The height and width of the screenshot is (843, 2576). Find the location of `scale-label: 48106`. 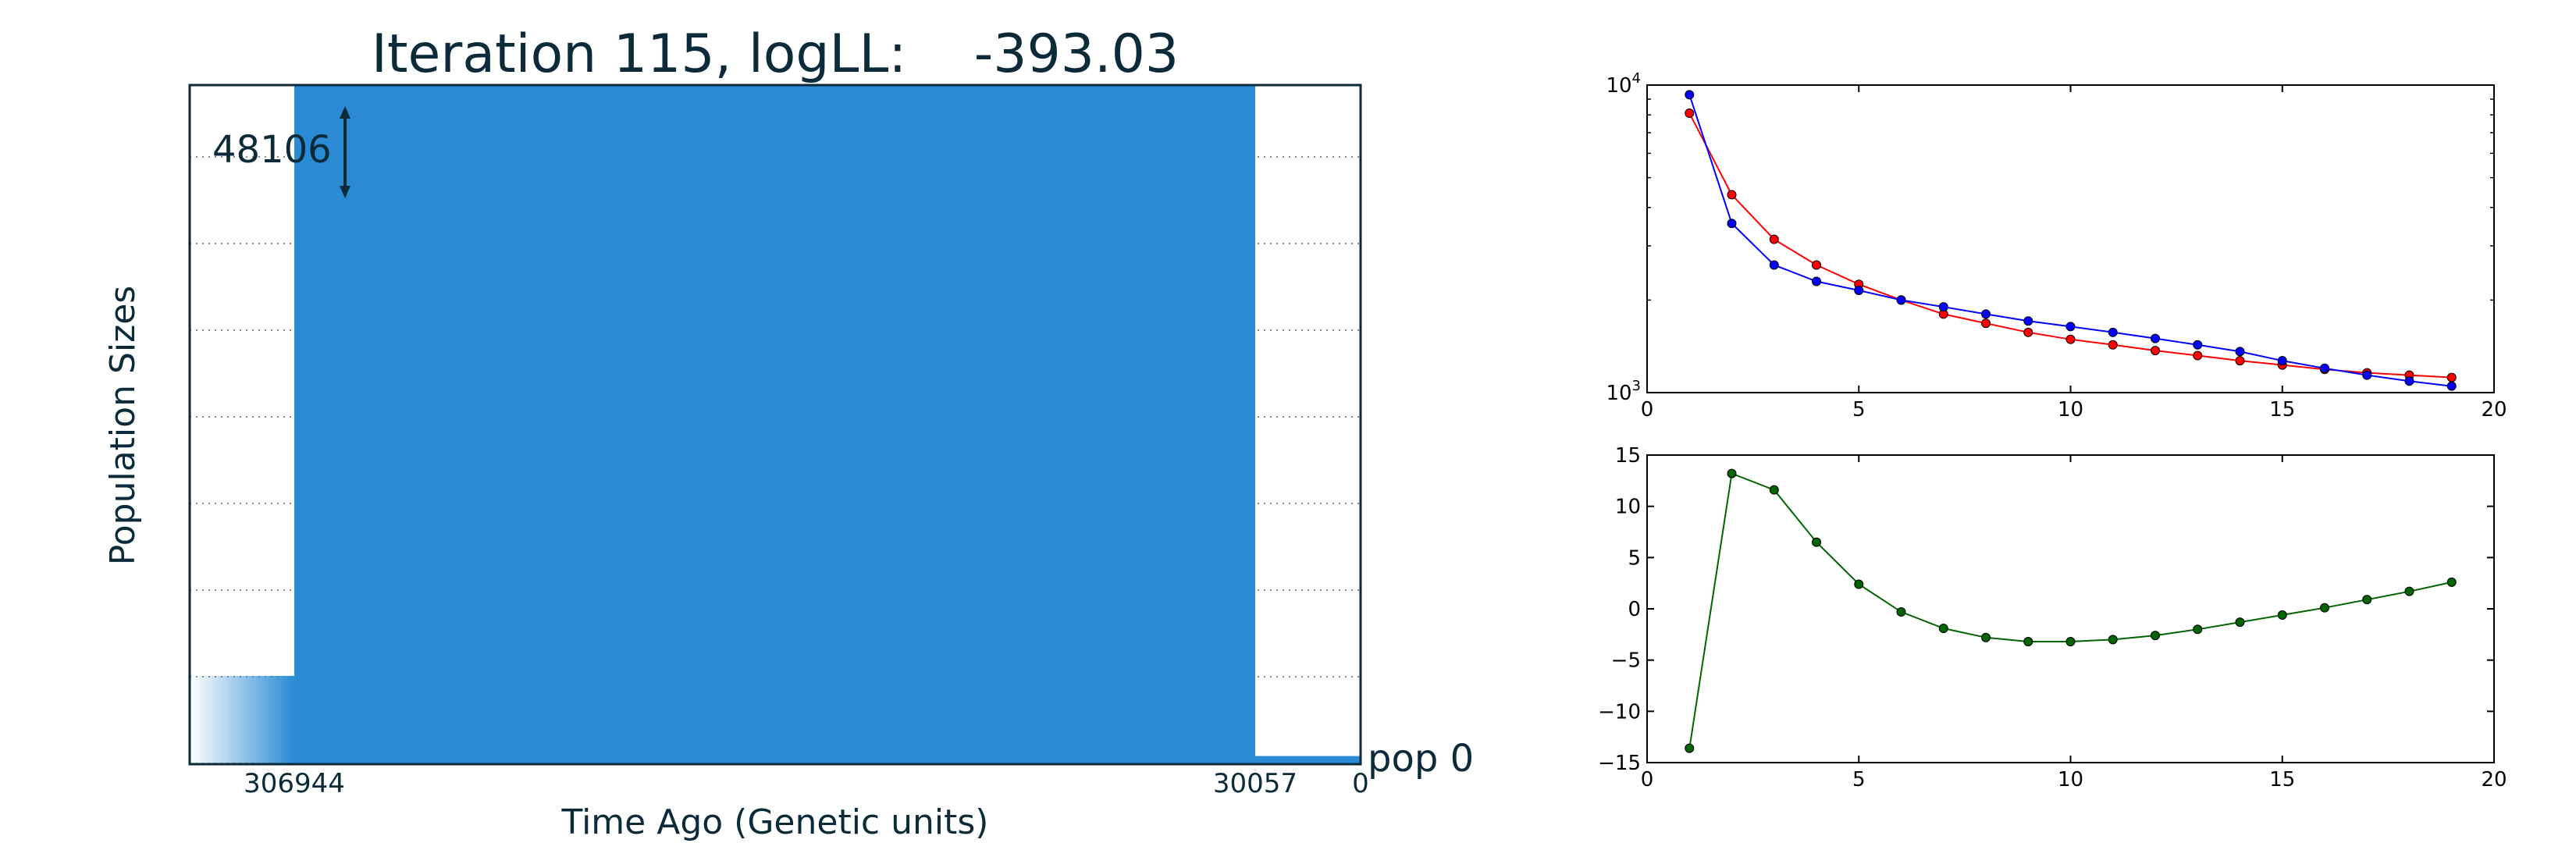

scale-label: 48106 is located at coordinates (272, 150).